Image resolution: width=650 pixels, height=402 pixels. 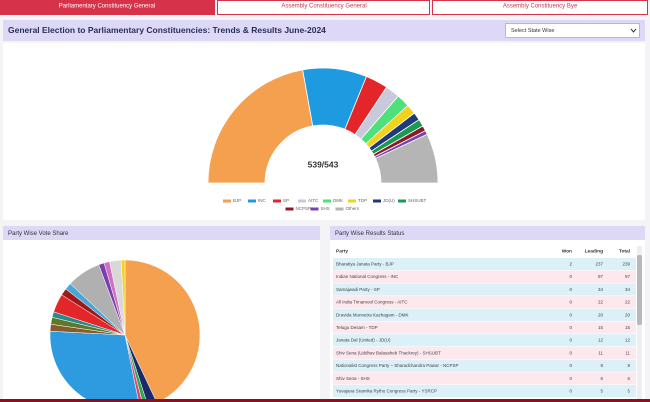 What do you see at coordinates (369, 234) in the screenshot?
I see `panel-title: Party Wise Results Status` at bounding box center [369, 234].